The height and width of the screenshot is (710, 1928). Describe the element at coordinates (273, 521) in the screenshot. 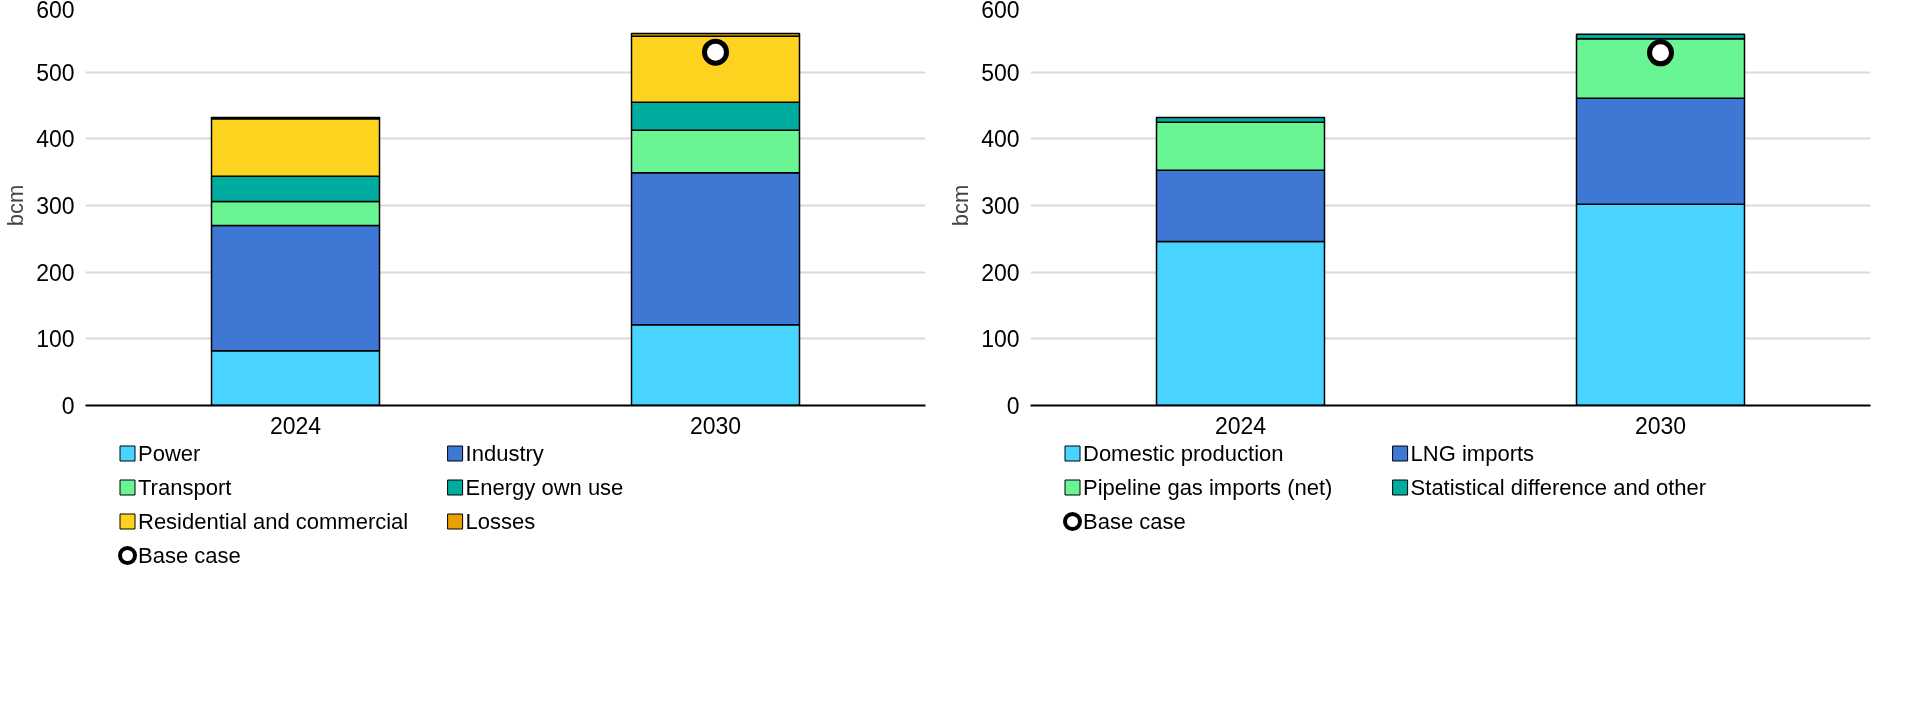

I see `legend-label: Residential and commercial` at that location.